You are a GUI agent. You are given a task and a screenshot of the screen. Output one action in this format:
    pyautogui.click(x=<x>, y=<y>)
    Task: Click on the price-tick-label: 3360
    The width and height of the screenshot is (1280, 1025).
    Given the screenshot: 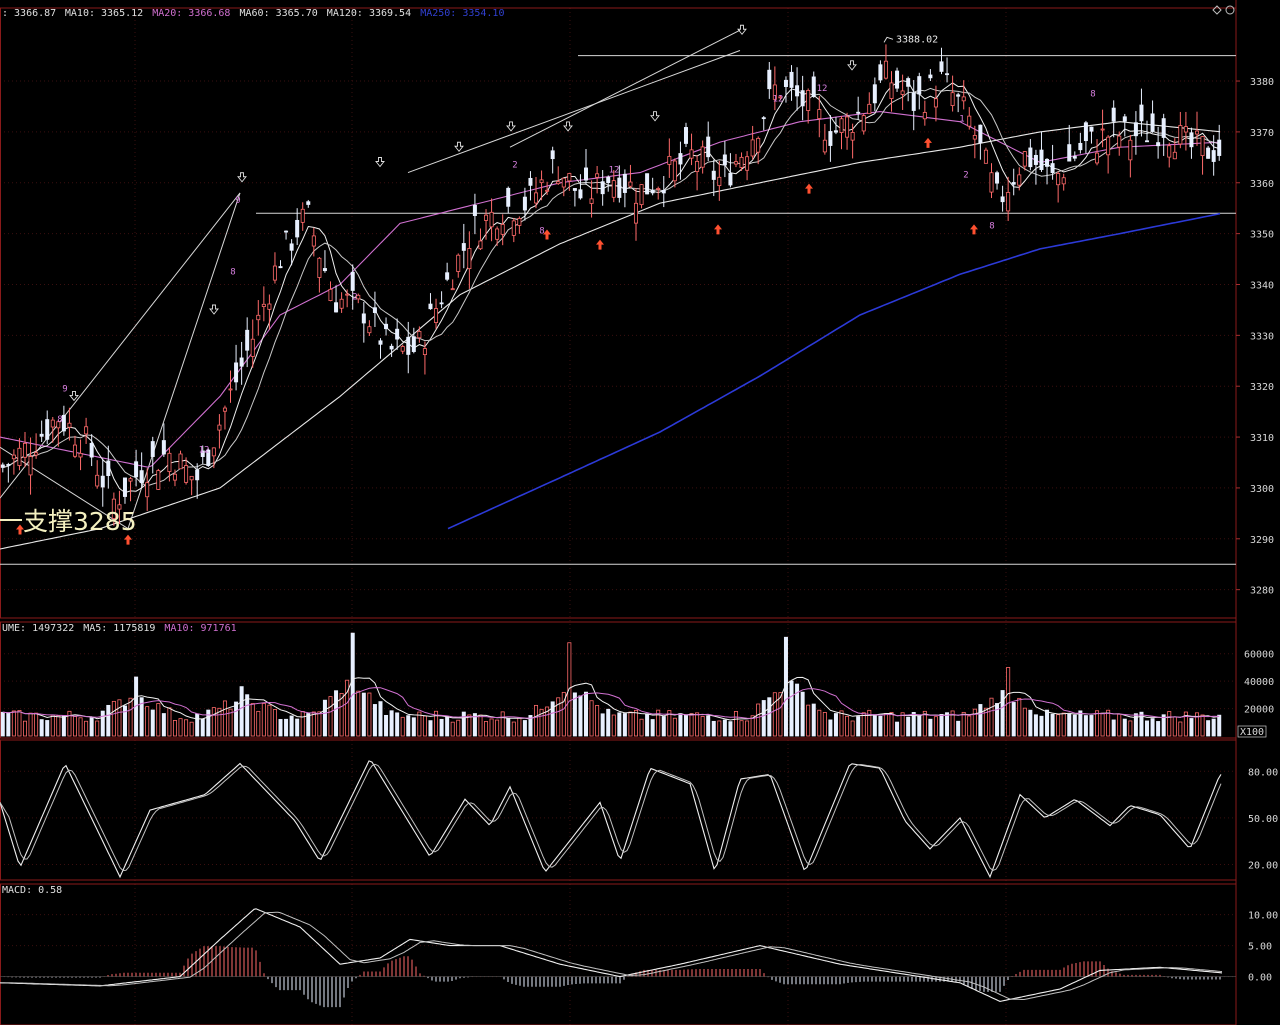 What is the action you would take?
    pyautogui.click(x=1262, y=184)
    